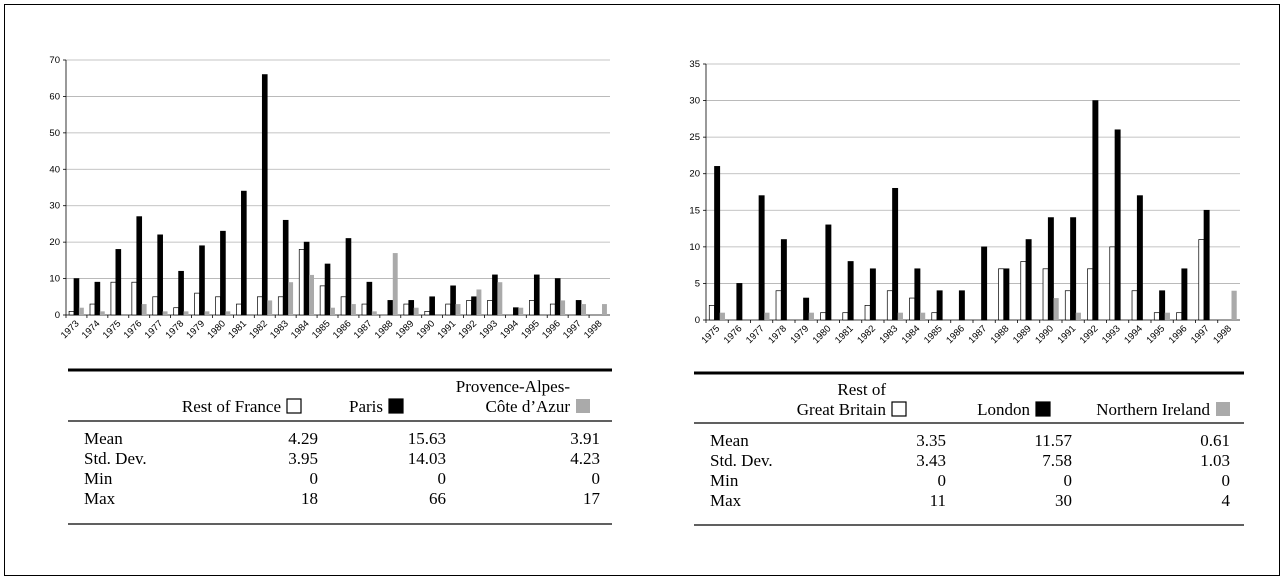 The image size is (1286, 581). I want to click on x-tick-label: 1996, so click(551, 329).